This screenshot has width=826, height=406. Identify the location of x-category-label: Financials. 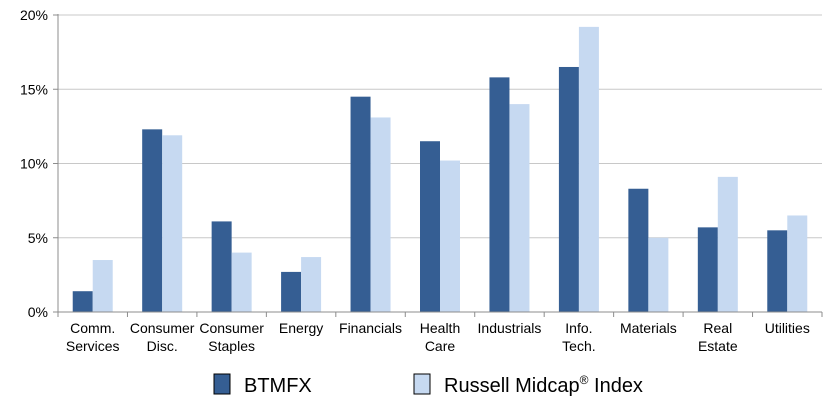
(370, 328).